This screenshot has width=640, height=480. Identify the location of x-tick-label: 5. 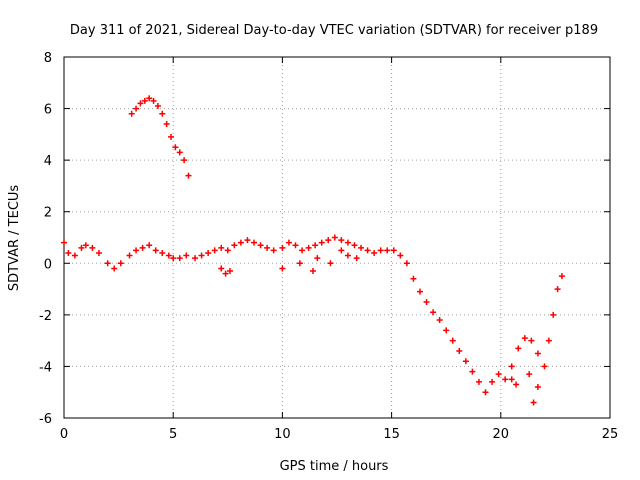
(173, 434).